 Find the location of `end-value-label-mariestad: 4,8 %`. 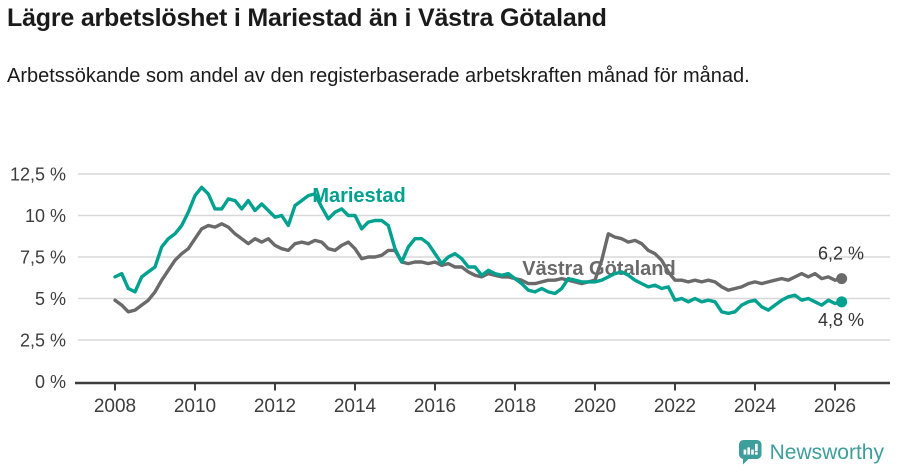

end-value-label-mariestad: 4,8 % is located at coordinates (841, 320).